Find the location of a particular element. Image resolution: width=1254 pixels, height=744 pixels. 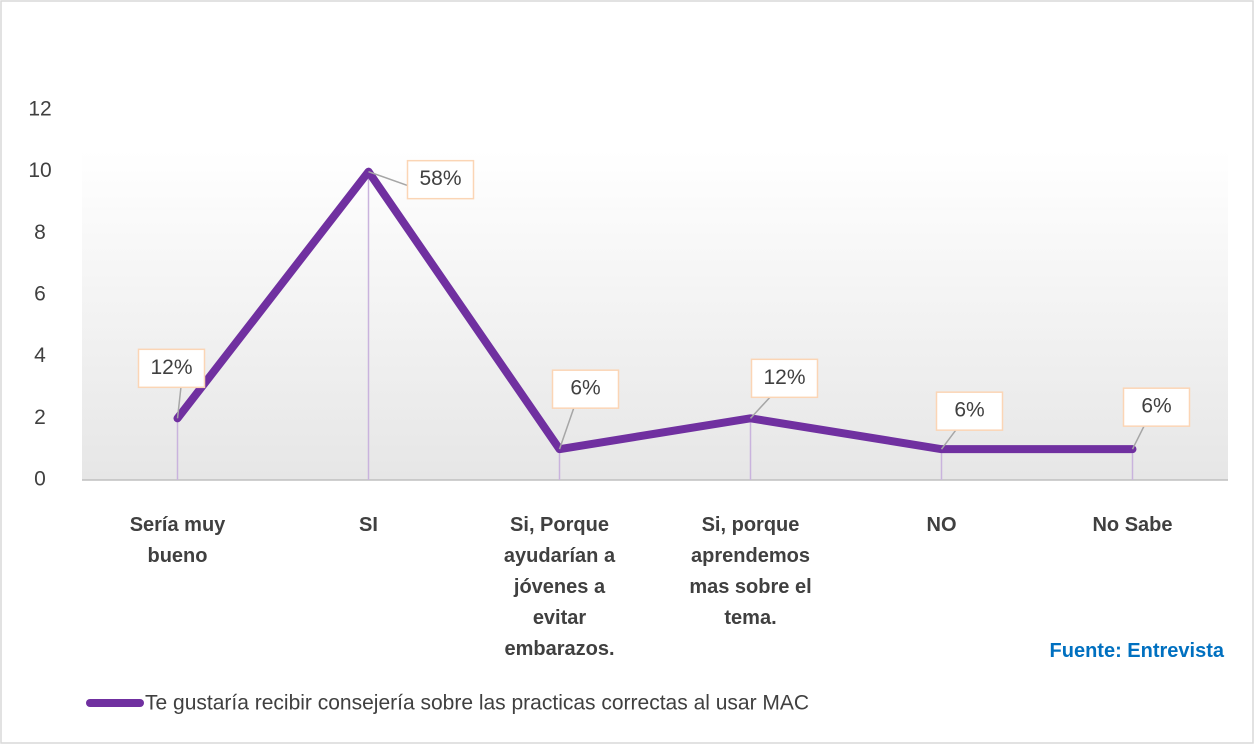

x-tick-label: Si, porque aprendemos mas sobre el tema. is located at coordinates (750, 571).